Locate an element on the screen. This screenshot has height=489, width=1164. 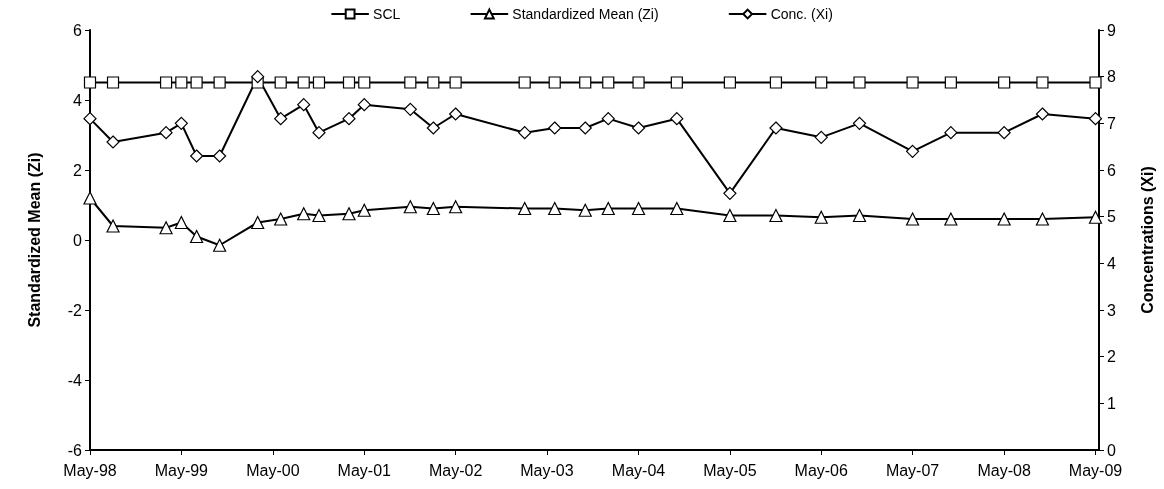
y-tick-label: 0 is located at coordinates (78, 240).